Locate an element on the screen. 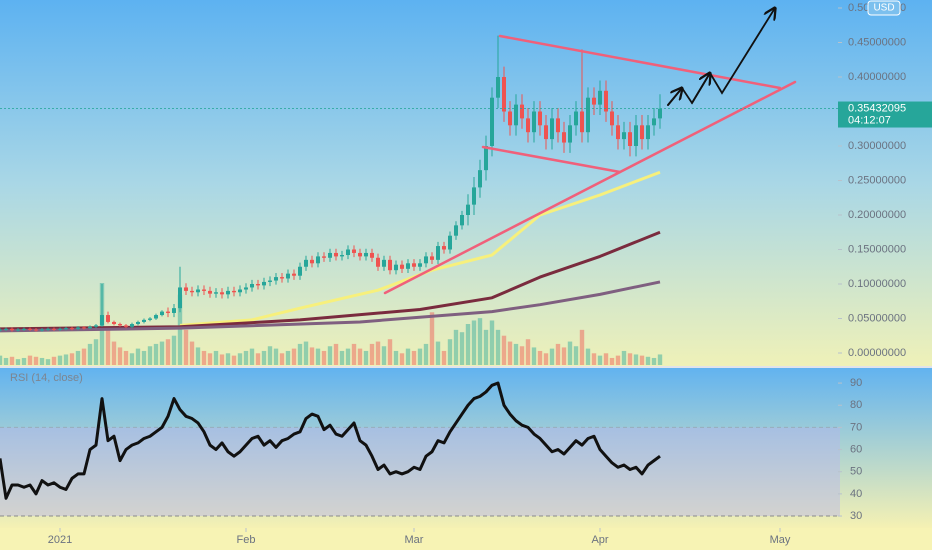 Image resolution: width=932 pixels, height=550 pixels. time-axis is located at coordinates (466, 539).